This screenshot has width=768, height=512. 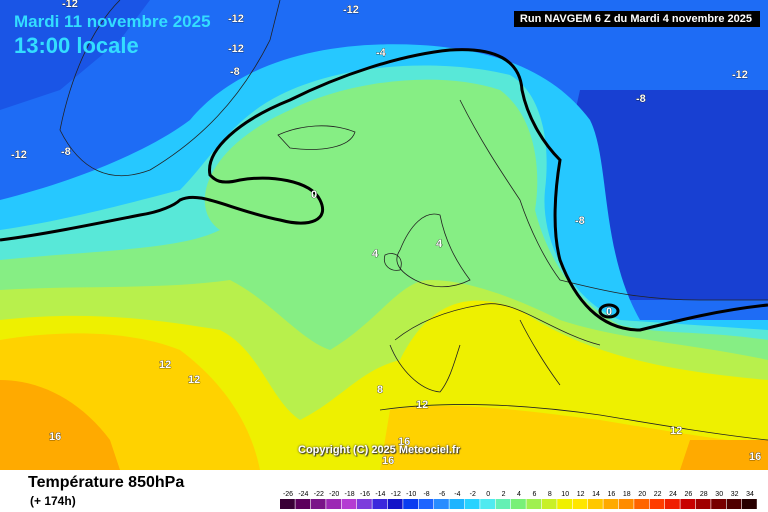 I want to click on scale-tick-label: 32, so click(x=735, y=494).